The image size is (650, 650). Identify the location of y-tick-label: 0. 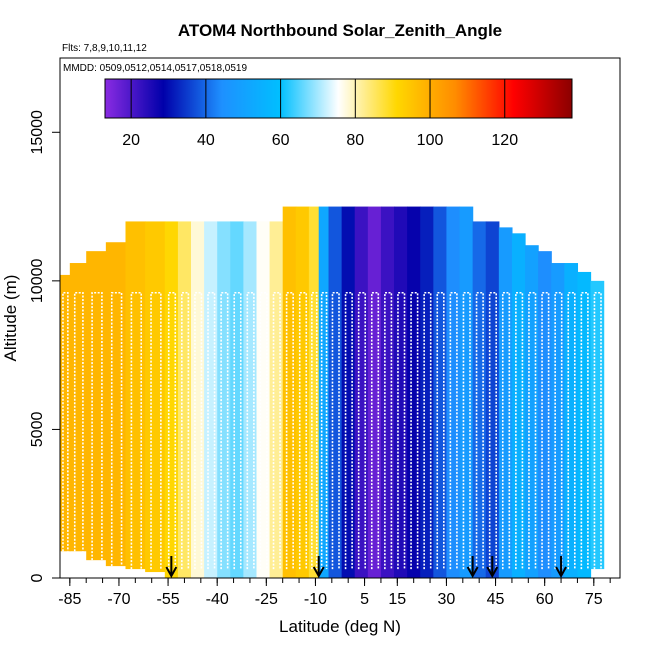
(37, 577).